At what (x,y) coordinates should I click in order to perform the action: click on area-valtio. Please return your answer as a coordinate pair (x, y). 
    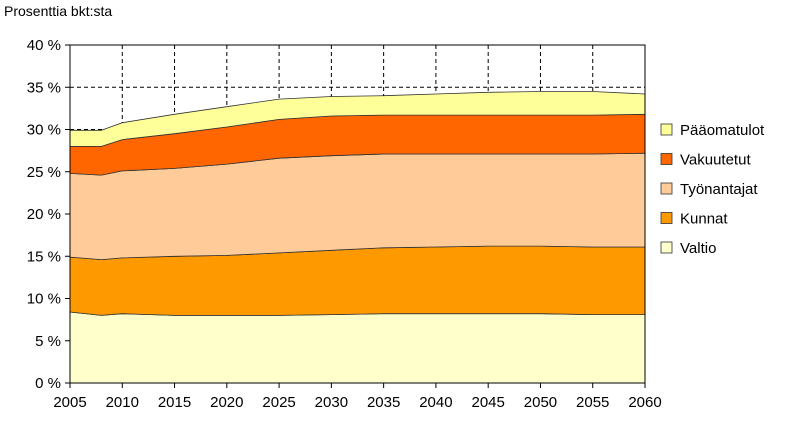
    Looking at the image, I should click on (357, 347).